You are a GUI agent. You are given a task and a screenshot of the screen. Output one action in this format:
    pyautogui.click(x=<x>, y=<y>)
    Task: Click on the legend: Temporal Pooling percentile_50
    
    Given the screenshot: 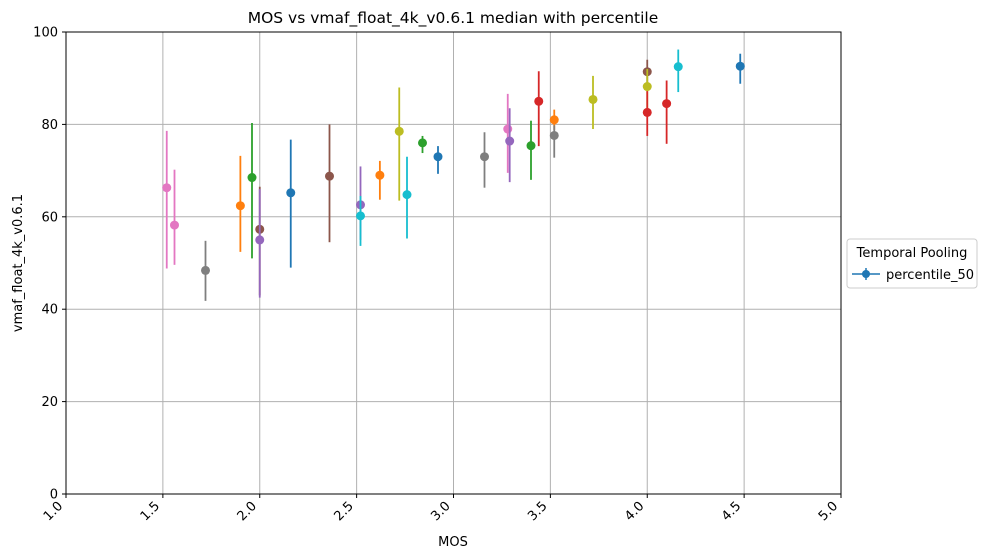 What is the action you would take?
    pyautogui.click(x=912, y=263)
    